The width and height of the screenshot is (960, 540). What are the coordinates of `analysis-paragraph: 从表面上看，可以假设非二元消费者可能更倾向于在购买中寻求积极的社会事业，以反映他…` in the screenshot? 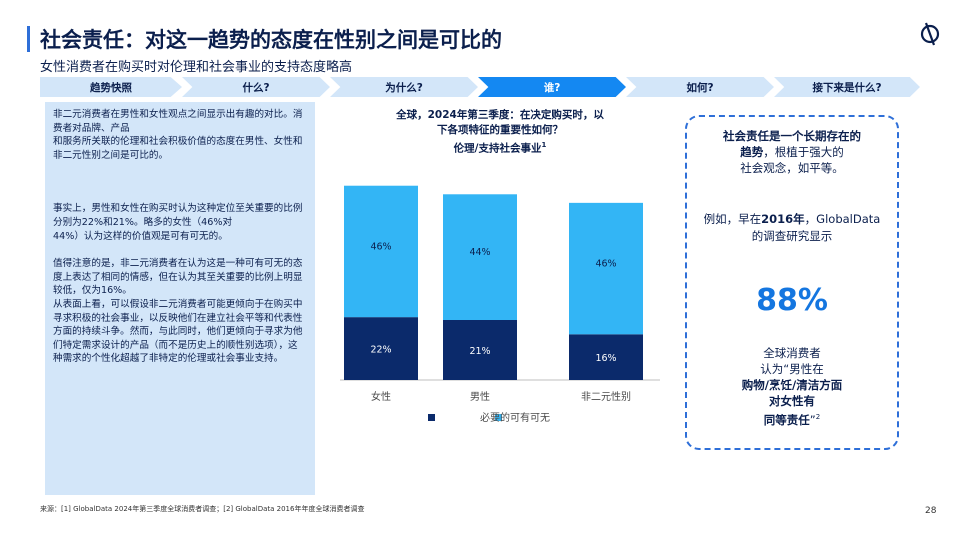 It's located at (178, 331).